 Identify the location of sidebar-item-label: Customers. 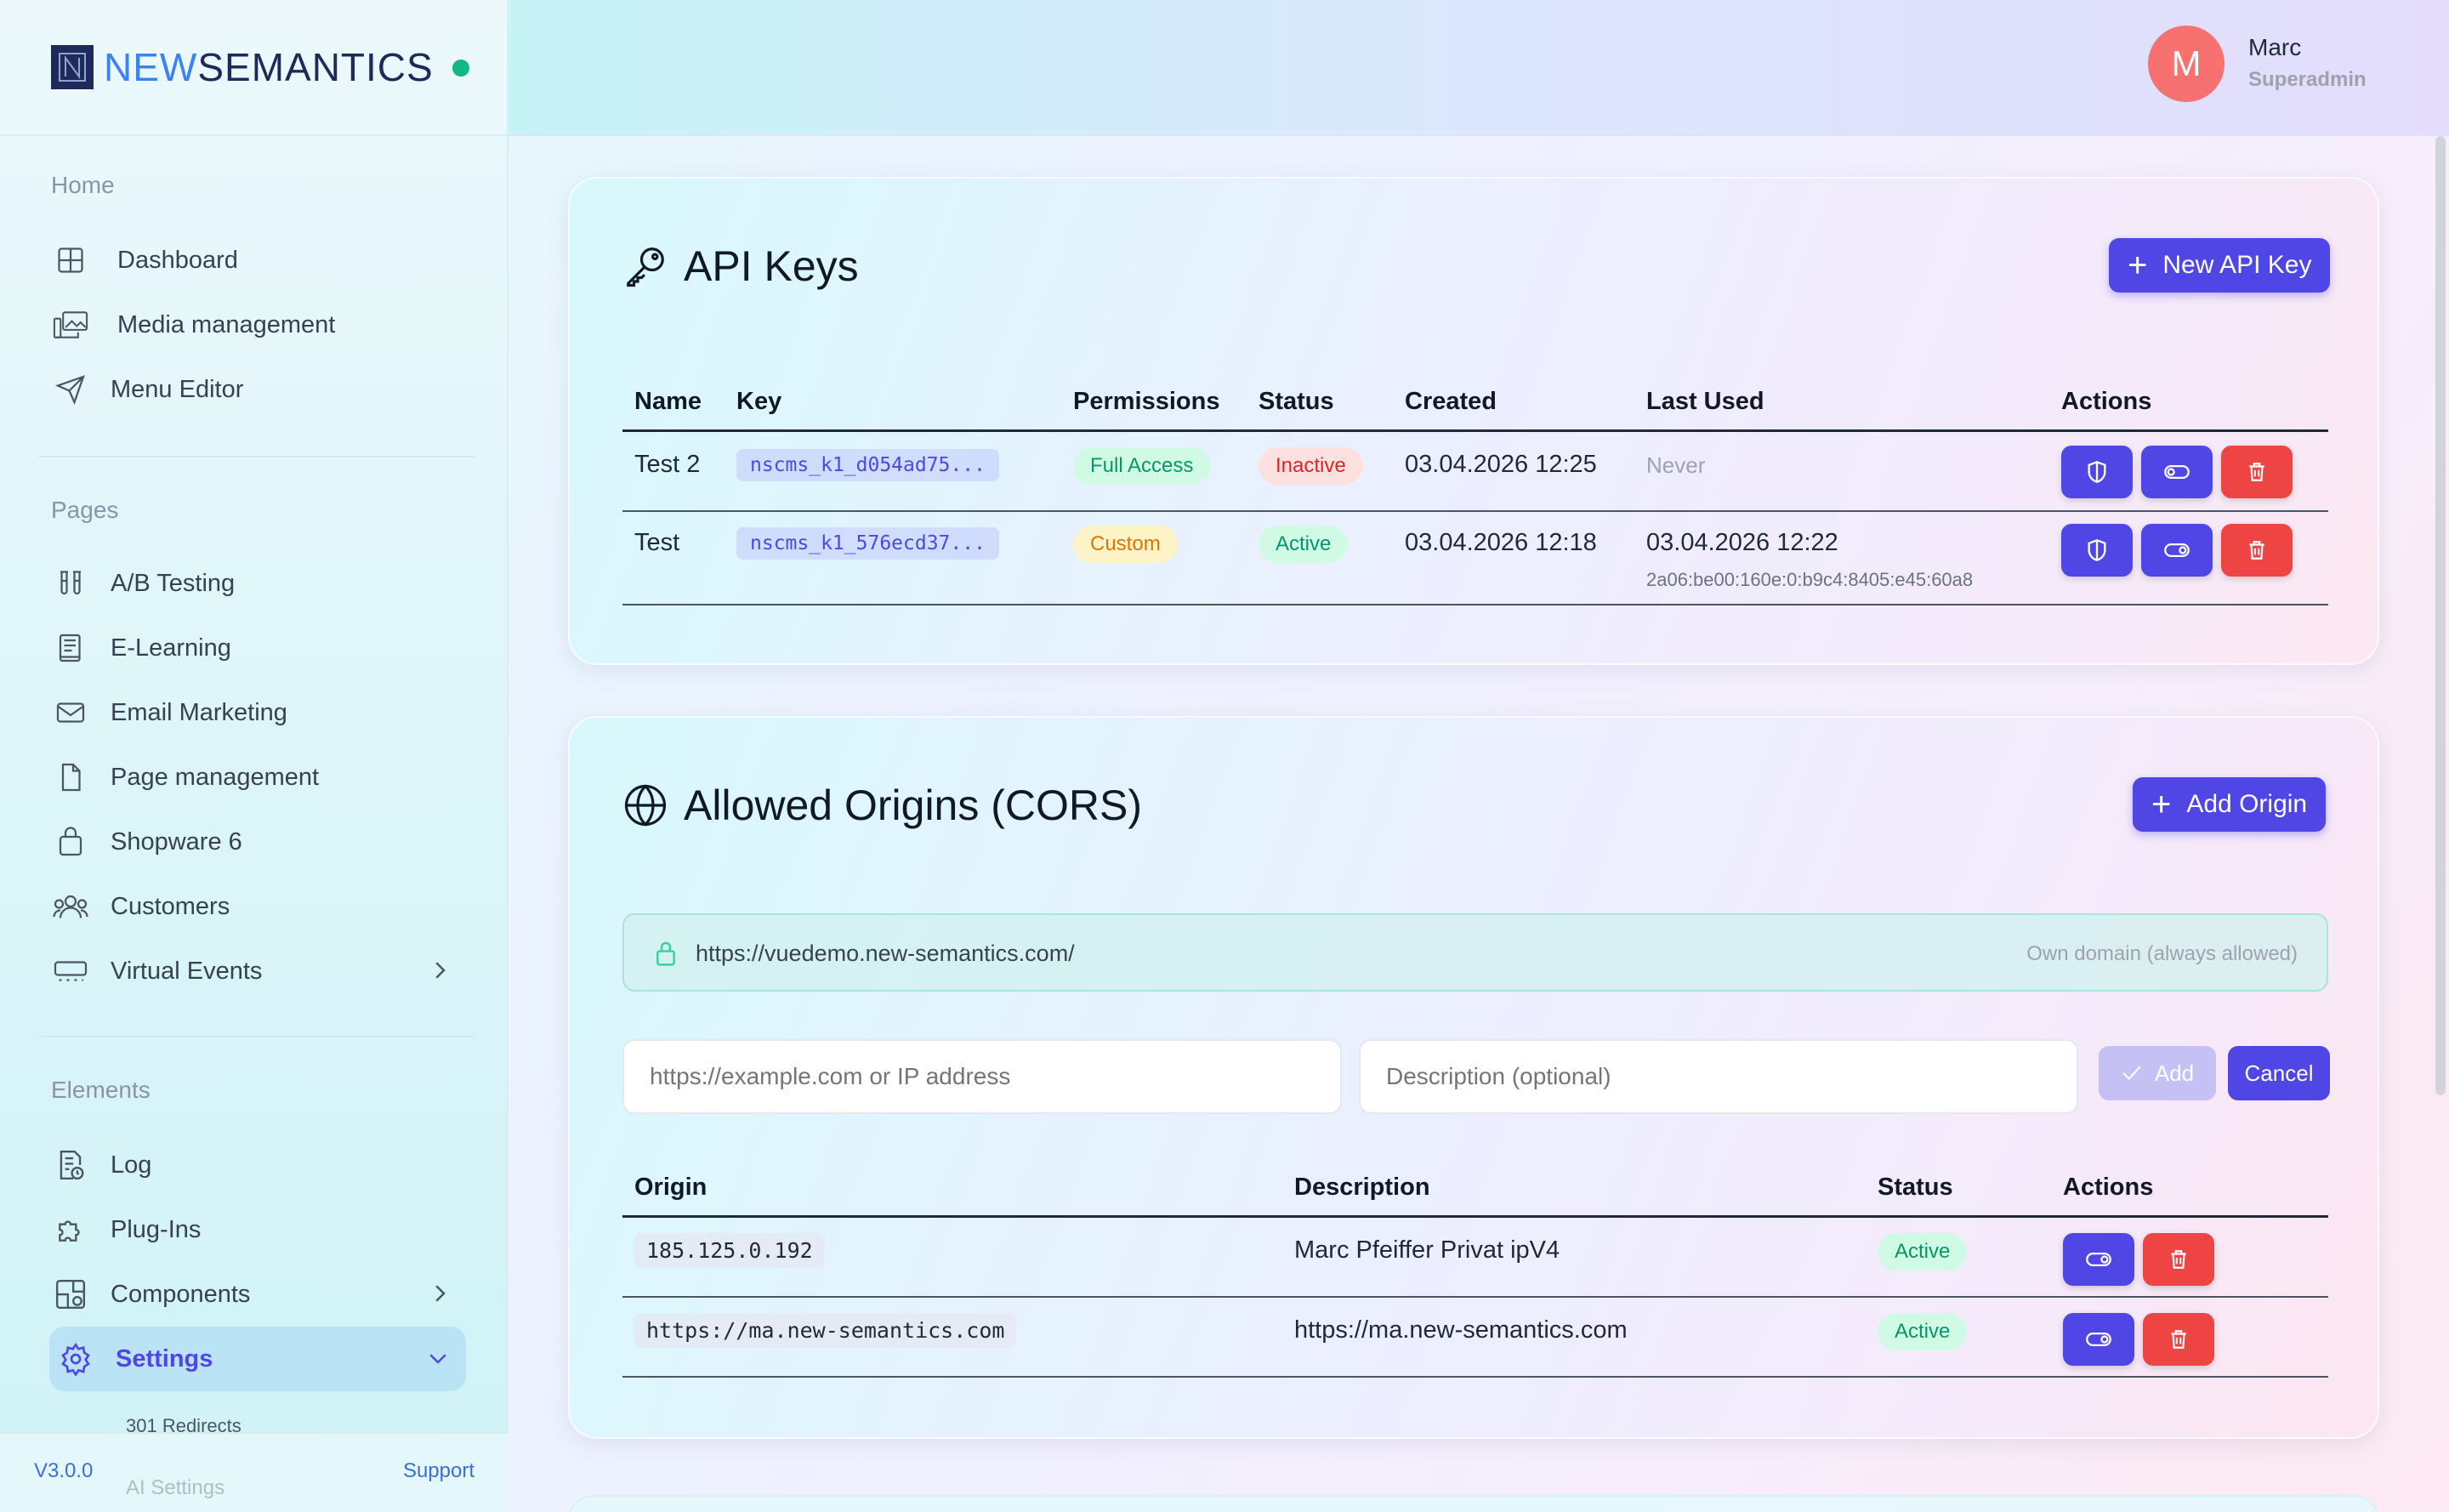
(170, 906).